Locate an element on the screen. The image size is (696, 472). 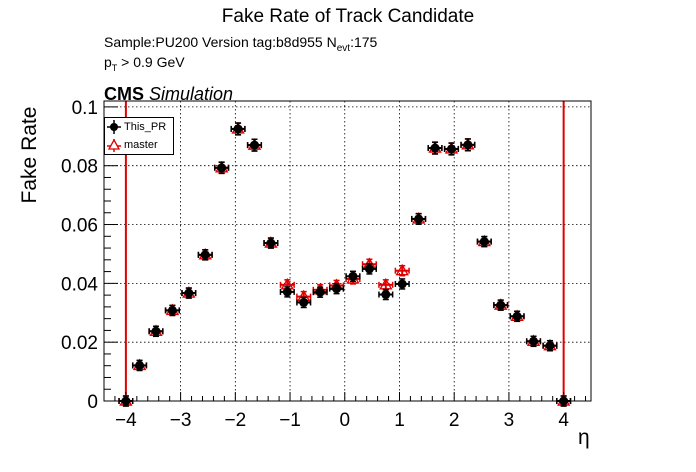
y-axis-label: Fake Rate is located at coordinates (29, 155).